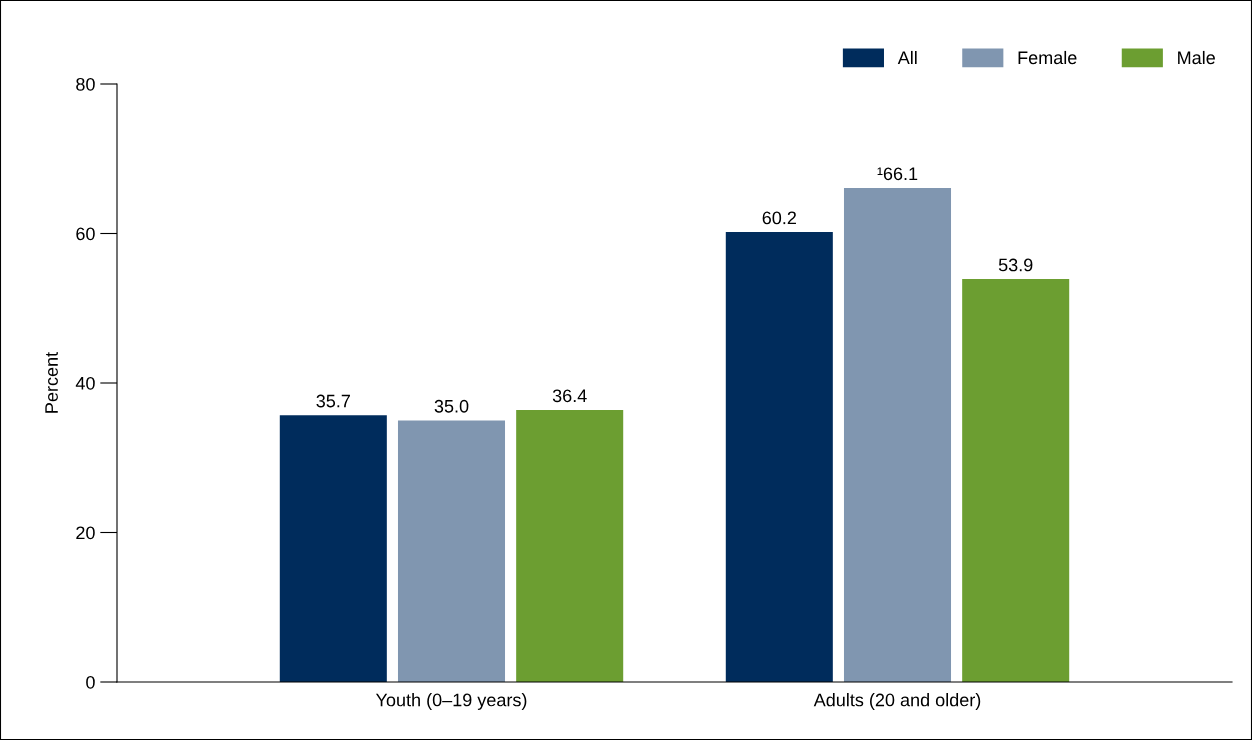 This screenshot has height=740, width=1252. What do you see at coordinates (897, 174) in the screenshot?
I see `data-label: ¹66.1` at bounding box center [897, 174].